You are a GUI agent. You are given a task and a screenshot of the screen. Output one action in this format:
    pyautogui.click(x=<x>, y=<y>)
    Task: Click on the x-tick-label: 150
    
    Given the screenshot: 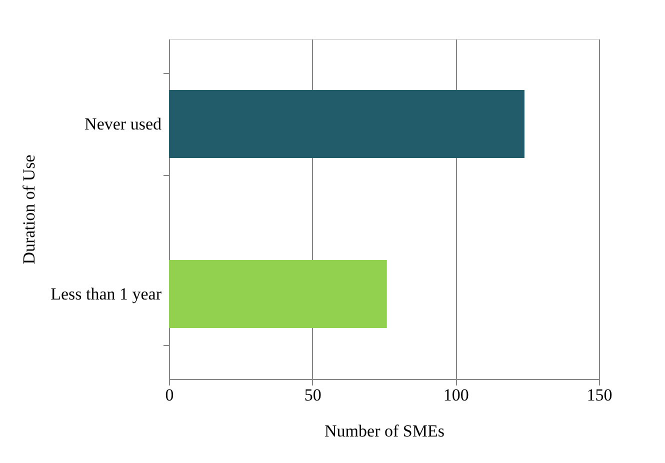 What is the action you would take?
    pyautogui.click(x=599, y=395)
    